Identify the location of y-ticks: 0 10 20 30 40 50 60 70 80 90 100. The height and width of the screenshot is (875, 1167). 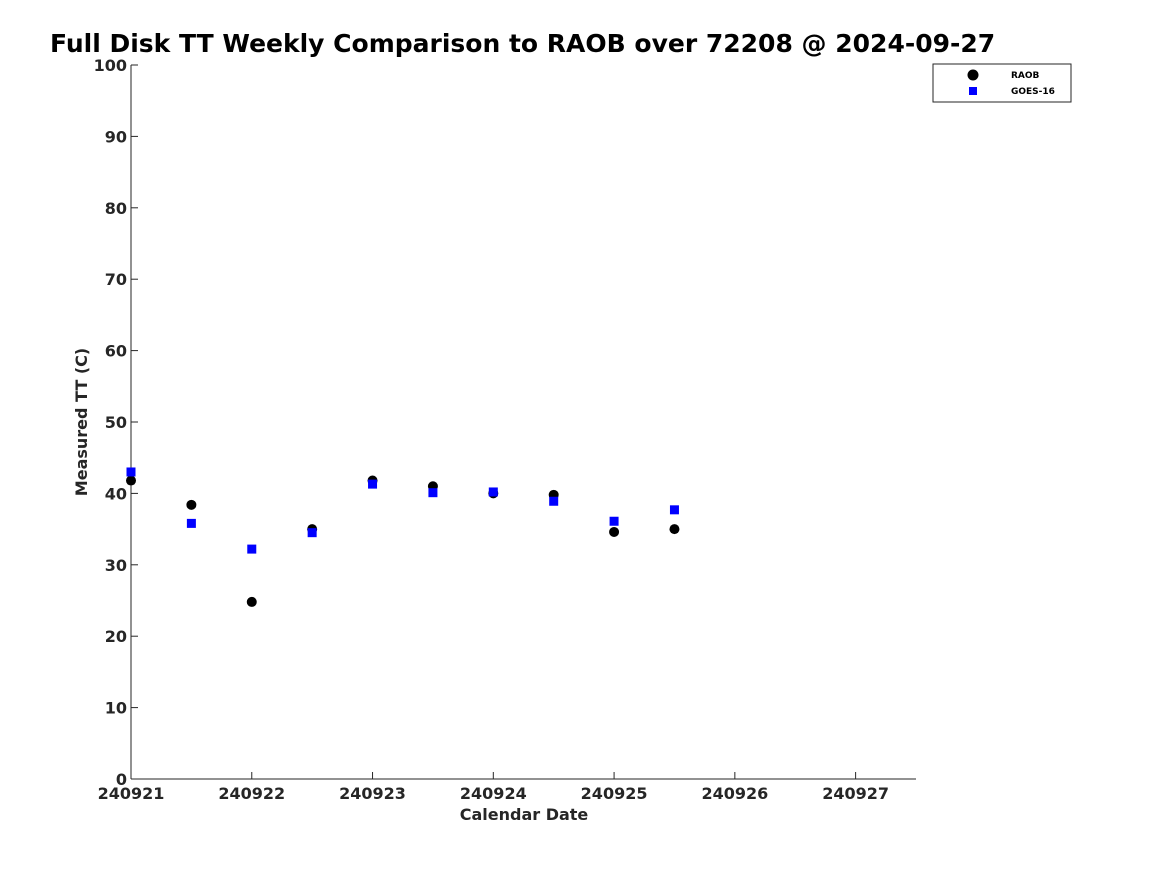
(116, 422).